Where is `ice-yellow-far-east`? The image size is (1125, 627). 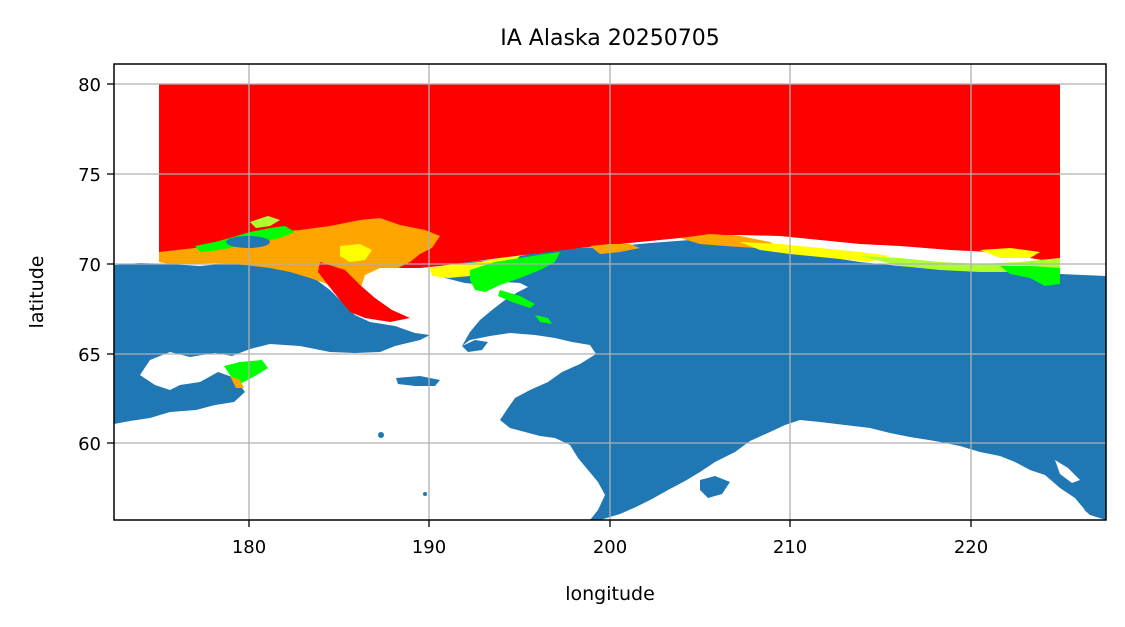 ice-yellow-far-east is located at coordinates (1010, 253).